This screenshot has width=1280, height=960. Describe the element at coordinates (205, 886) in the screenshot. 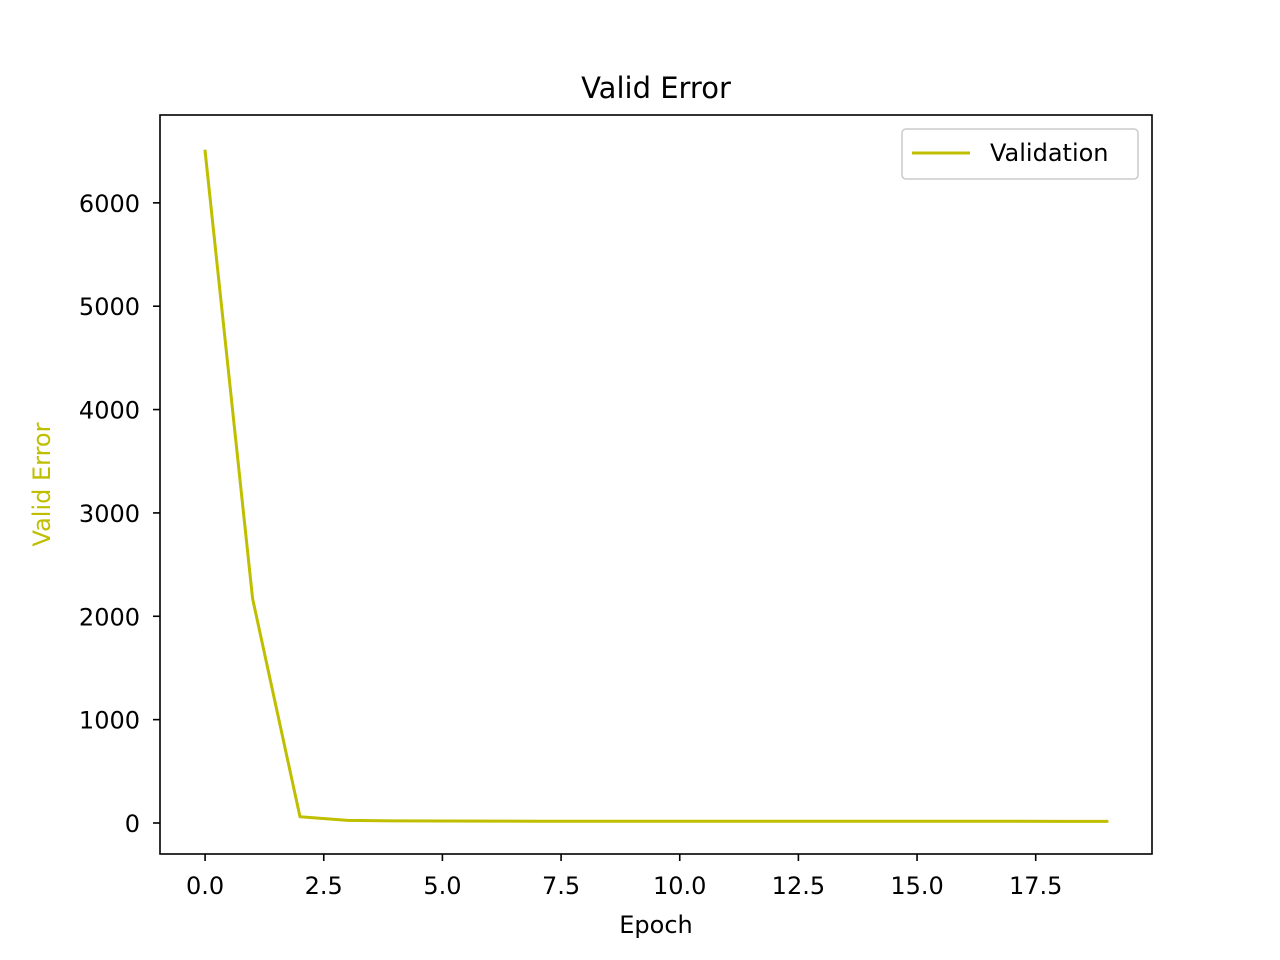

I see `x-tick-label: 0.0` at that location.